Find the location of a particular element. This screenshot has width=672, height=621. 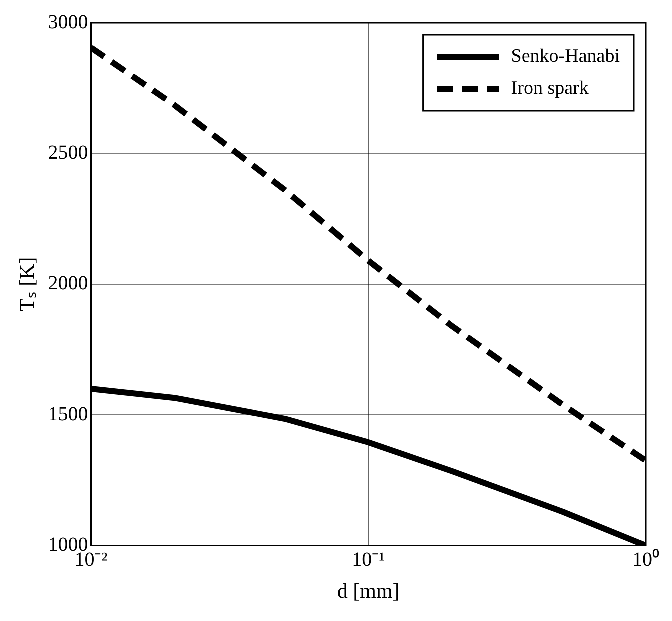

x-tick-label: 10⁻¹ is located at coordinates (369, 560).